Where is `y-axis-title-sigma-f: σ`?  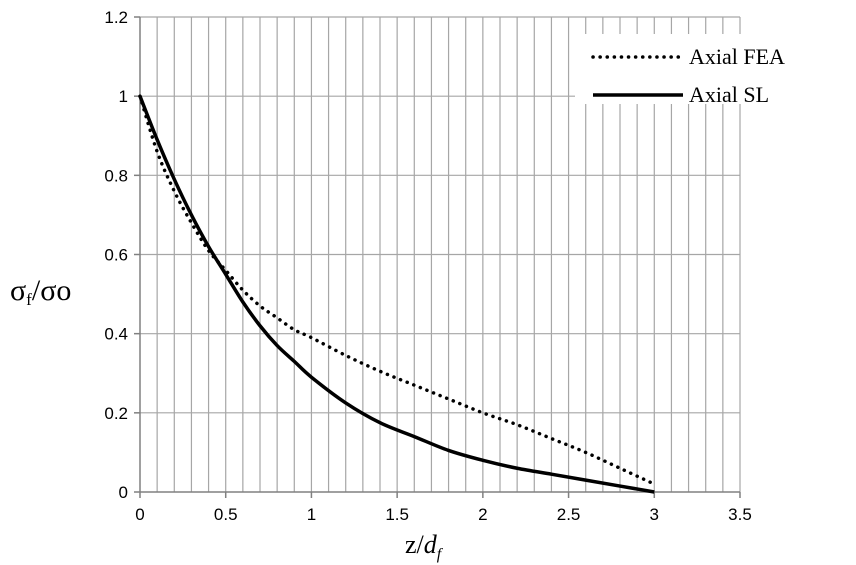 y-axis-title-sigma-f: σ is located at coordinates (18, 290).